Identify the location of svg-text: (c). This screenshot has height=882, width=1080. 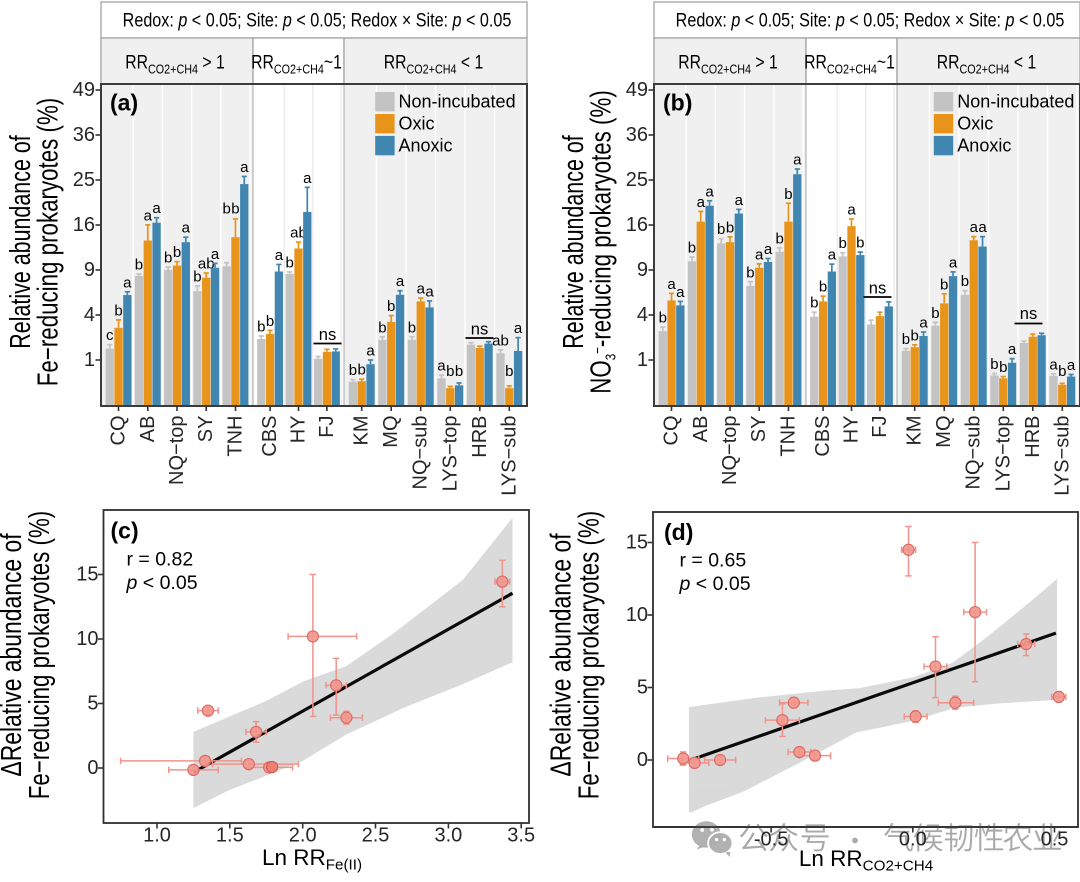
(125, 531).